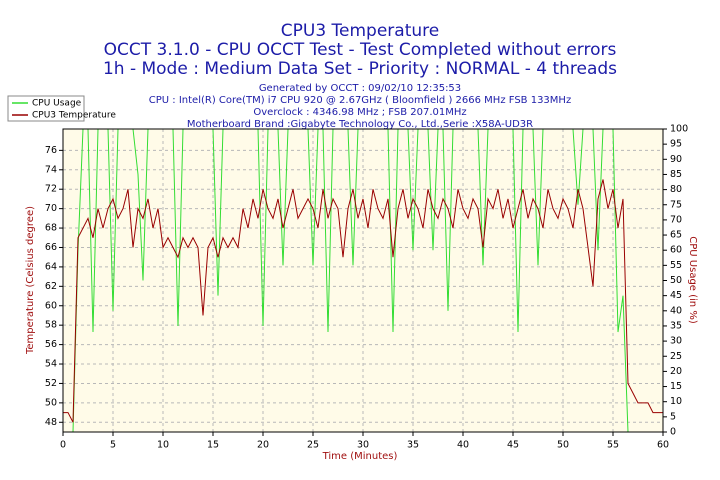  Describe the element at coordinates (313, 445) in the screenshot. I see `x-tick-label: 25` at that location.